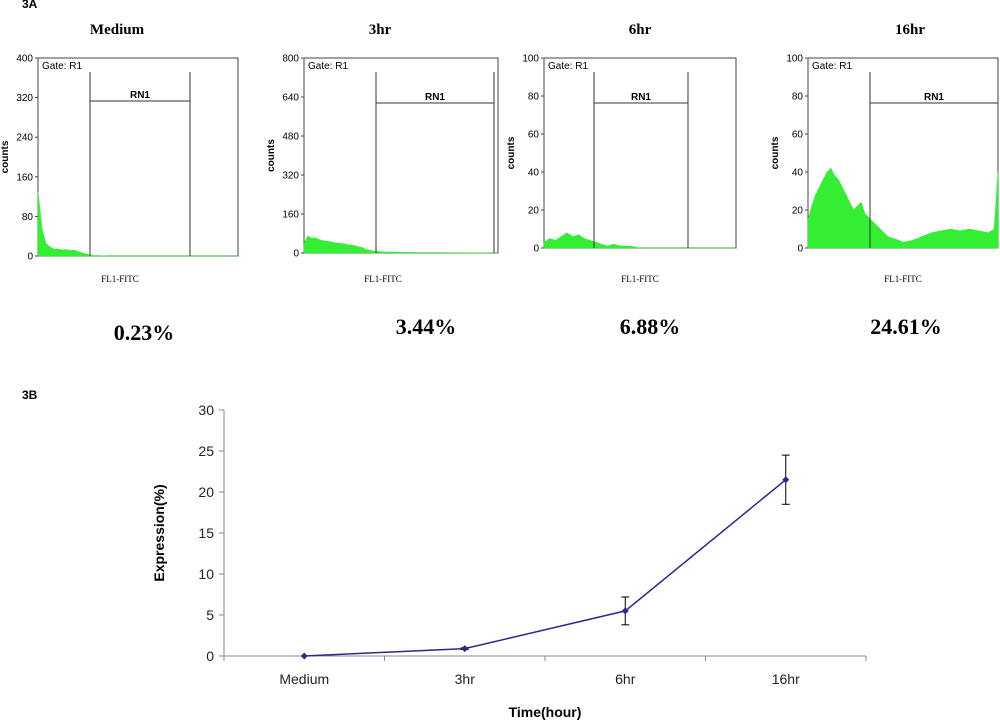  I want to click on region-label-16hr: RN1, so click(934, 97).